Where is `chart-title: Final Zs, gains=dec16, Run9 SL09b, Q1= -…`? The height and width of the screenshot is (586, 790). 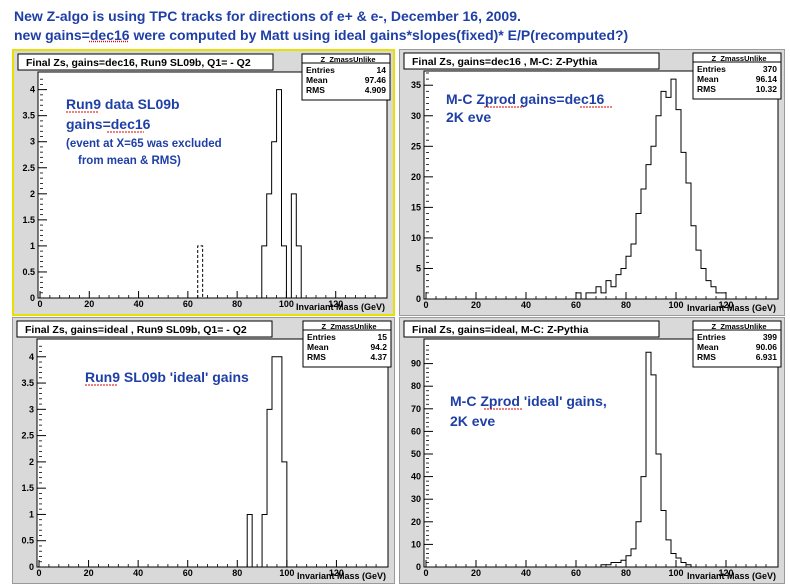
chart-title: Final Zs, gains=dec16, Run9 SL09b, Q1= -… is located at coordinates (138, 63).